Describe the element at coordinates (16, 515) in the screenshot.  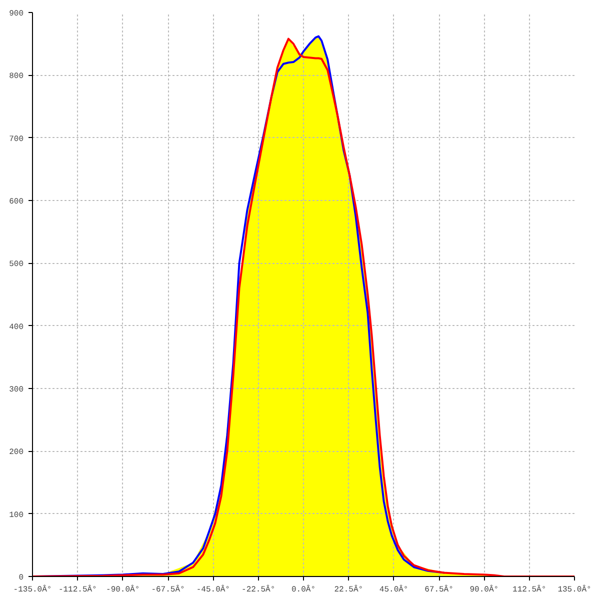
I see `y-tick-label: 100` at that location.